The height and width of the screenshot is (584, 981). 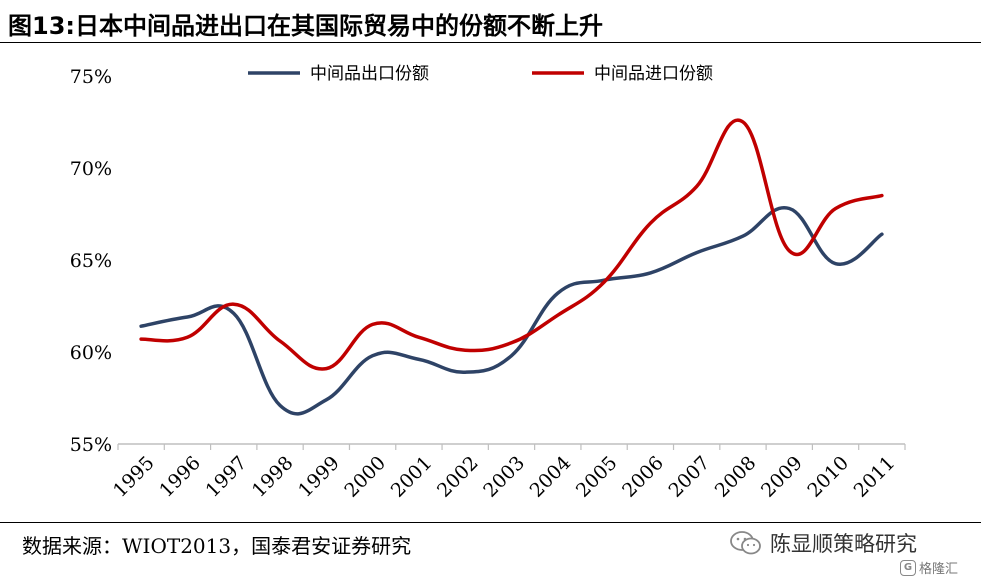 What do you see at coordinates (597, 477) in the screenshot?
I see `x-tick-label: 2005` at bounding box center [597, 477].